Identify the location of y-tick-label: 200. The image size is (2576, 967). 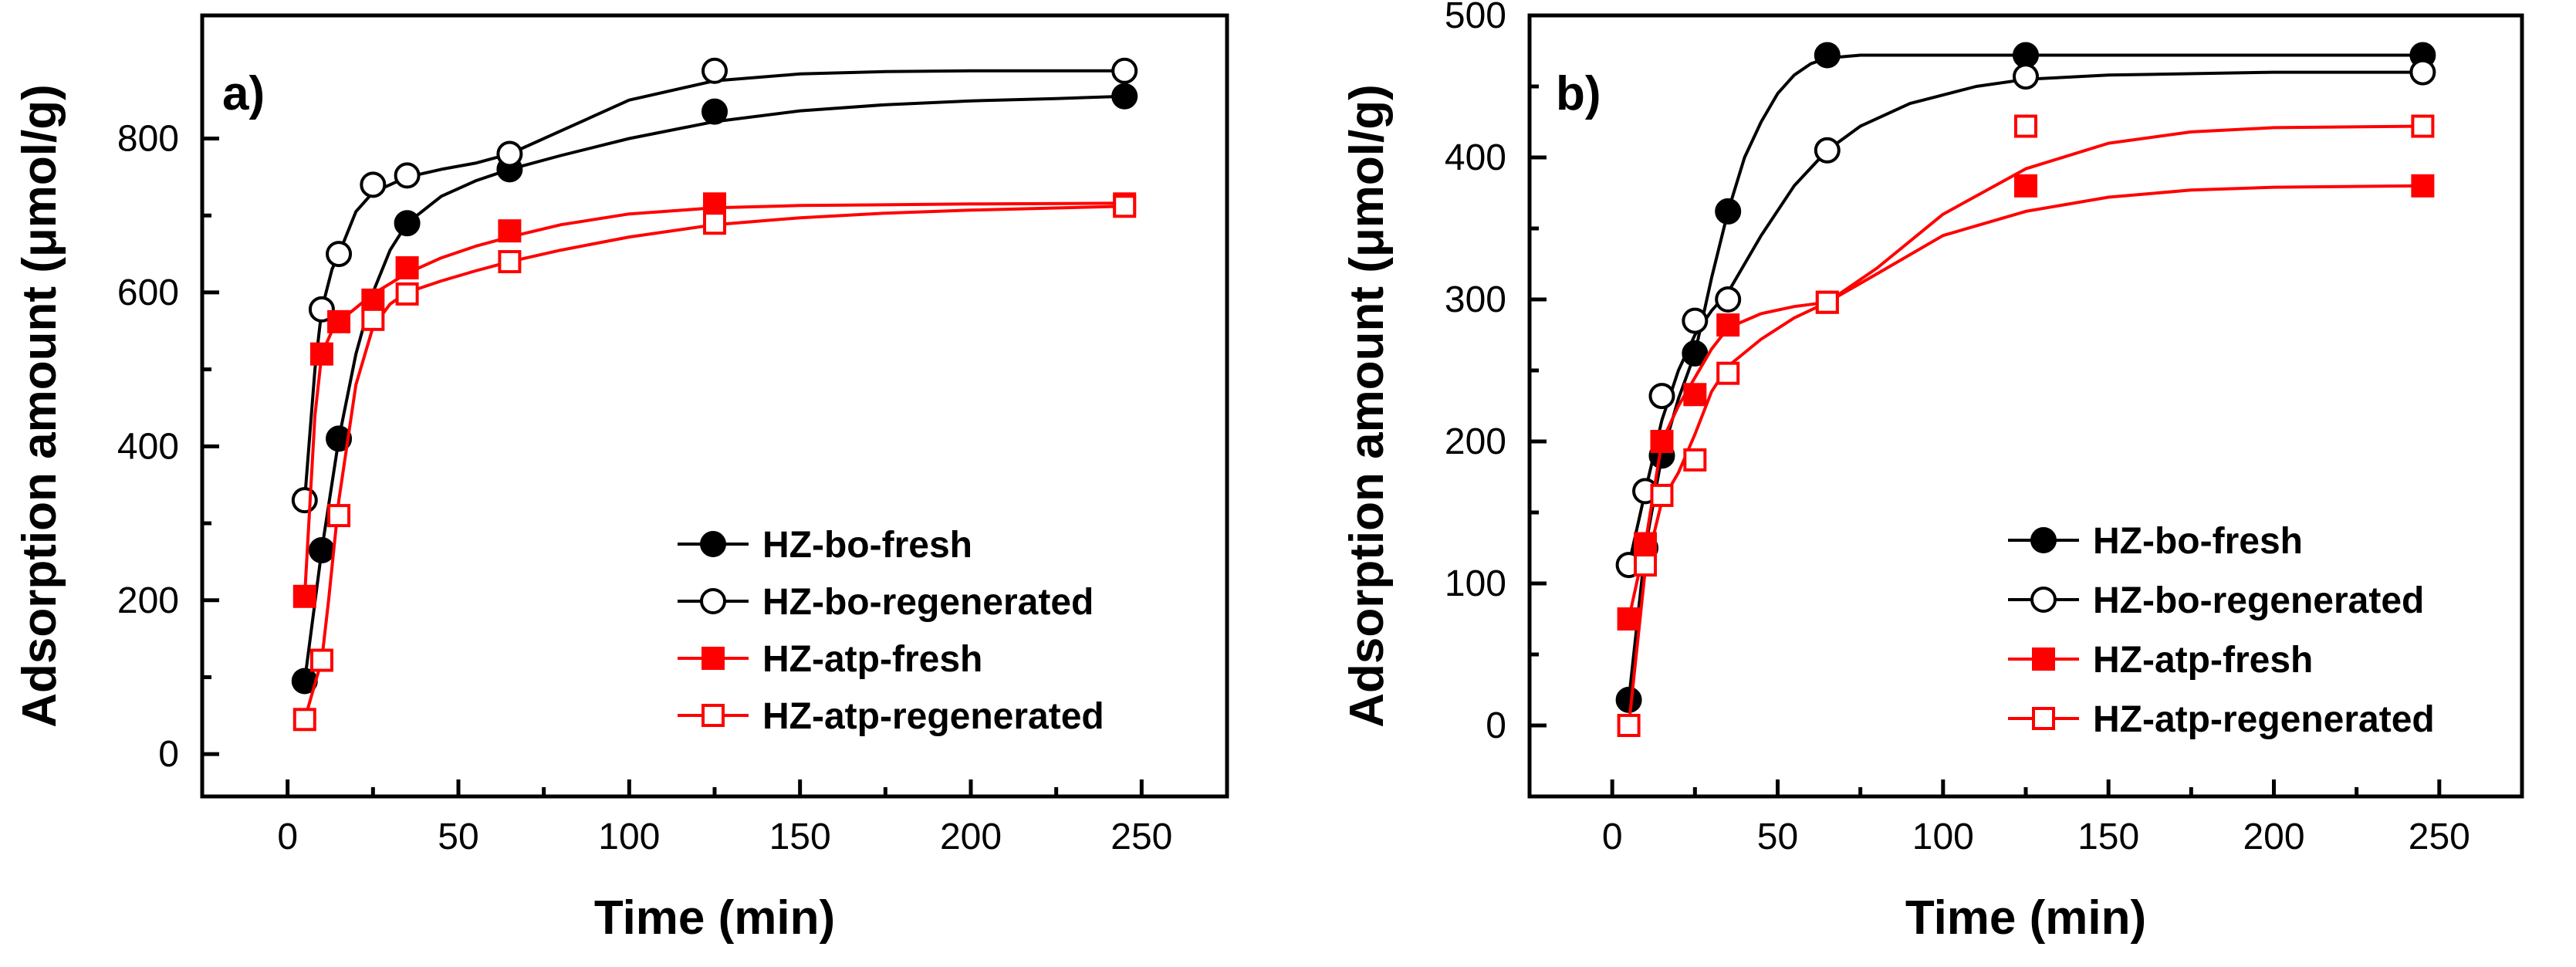
(148, 600).